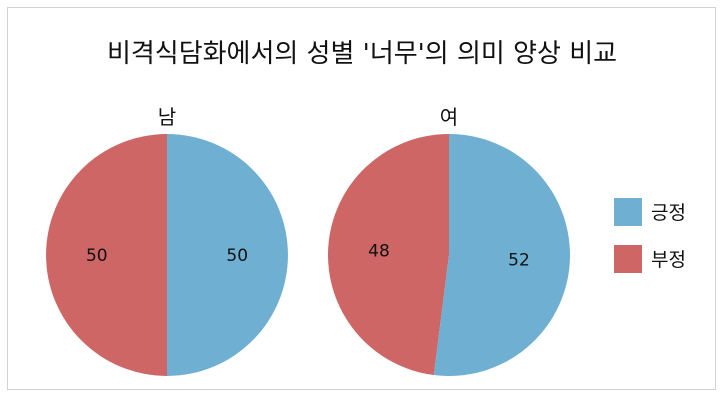 The width and height of the screenshot is (725, 401). Describe the element at coordinates (628, 259) in the screenshot. I see `legend-swatch-negative` at that location.